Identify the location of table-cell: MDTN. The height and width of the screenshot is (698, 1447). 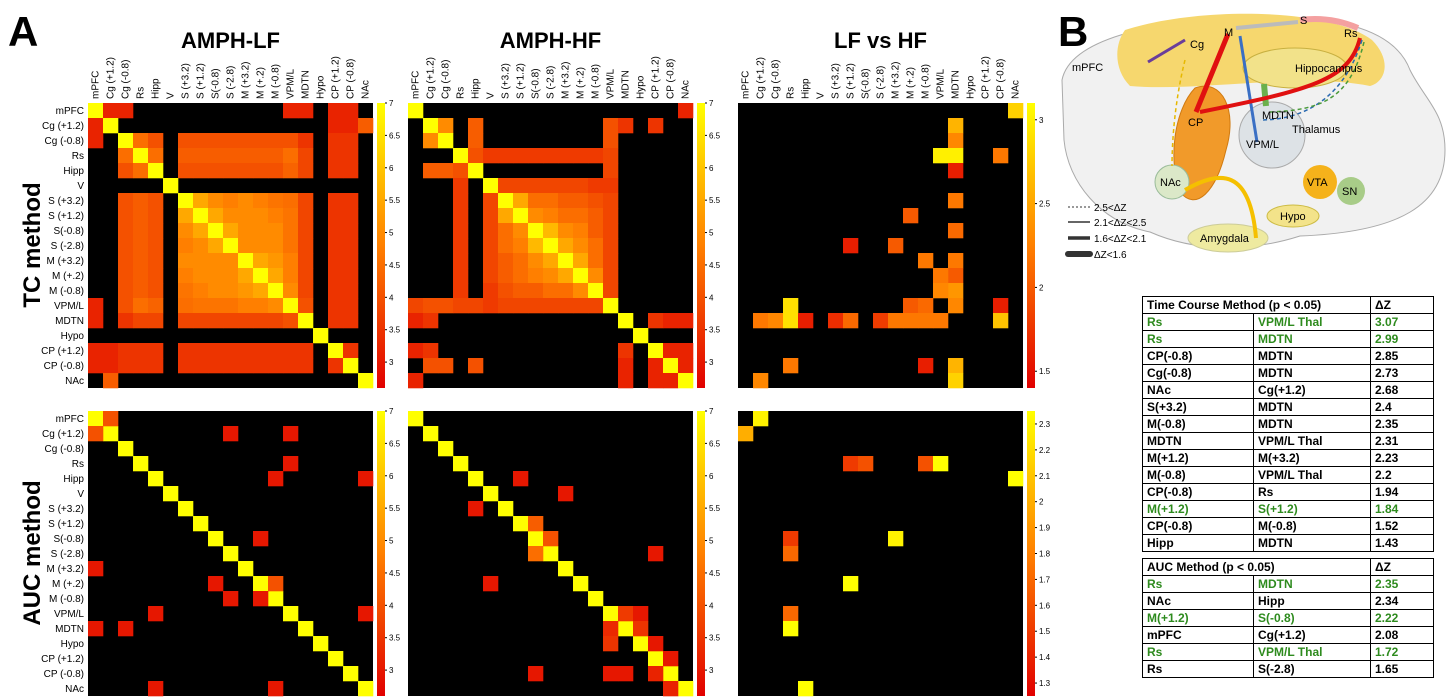
(1312, 407).